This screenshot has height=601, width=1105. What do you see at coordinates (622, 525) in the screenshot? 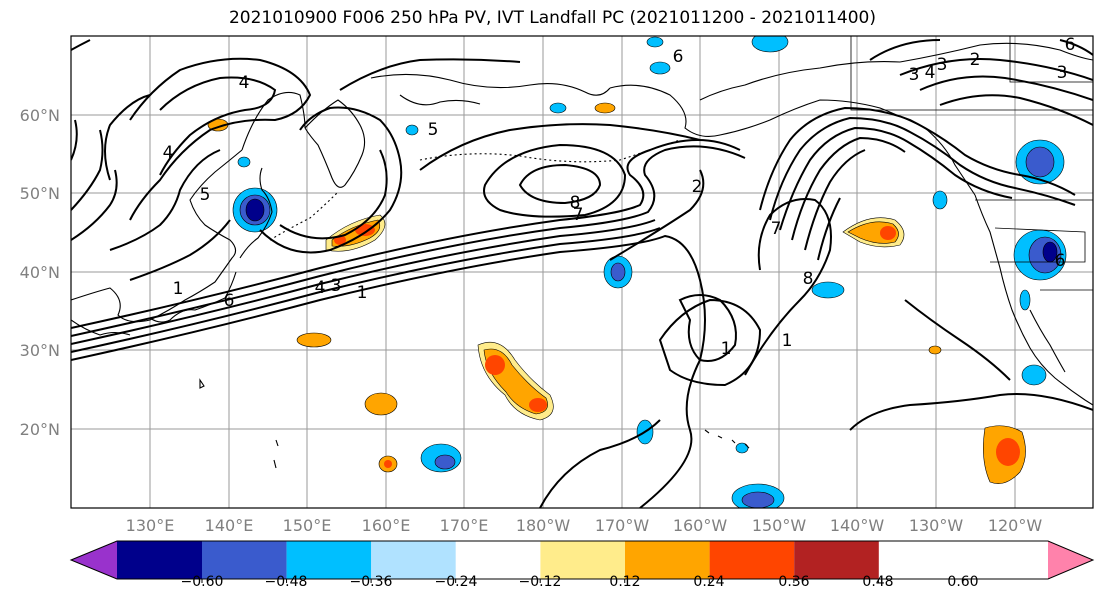
I see `lon-label: 170°W` at bounding box center [622, 525].